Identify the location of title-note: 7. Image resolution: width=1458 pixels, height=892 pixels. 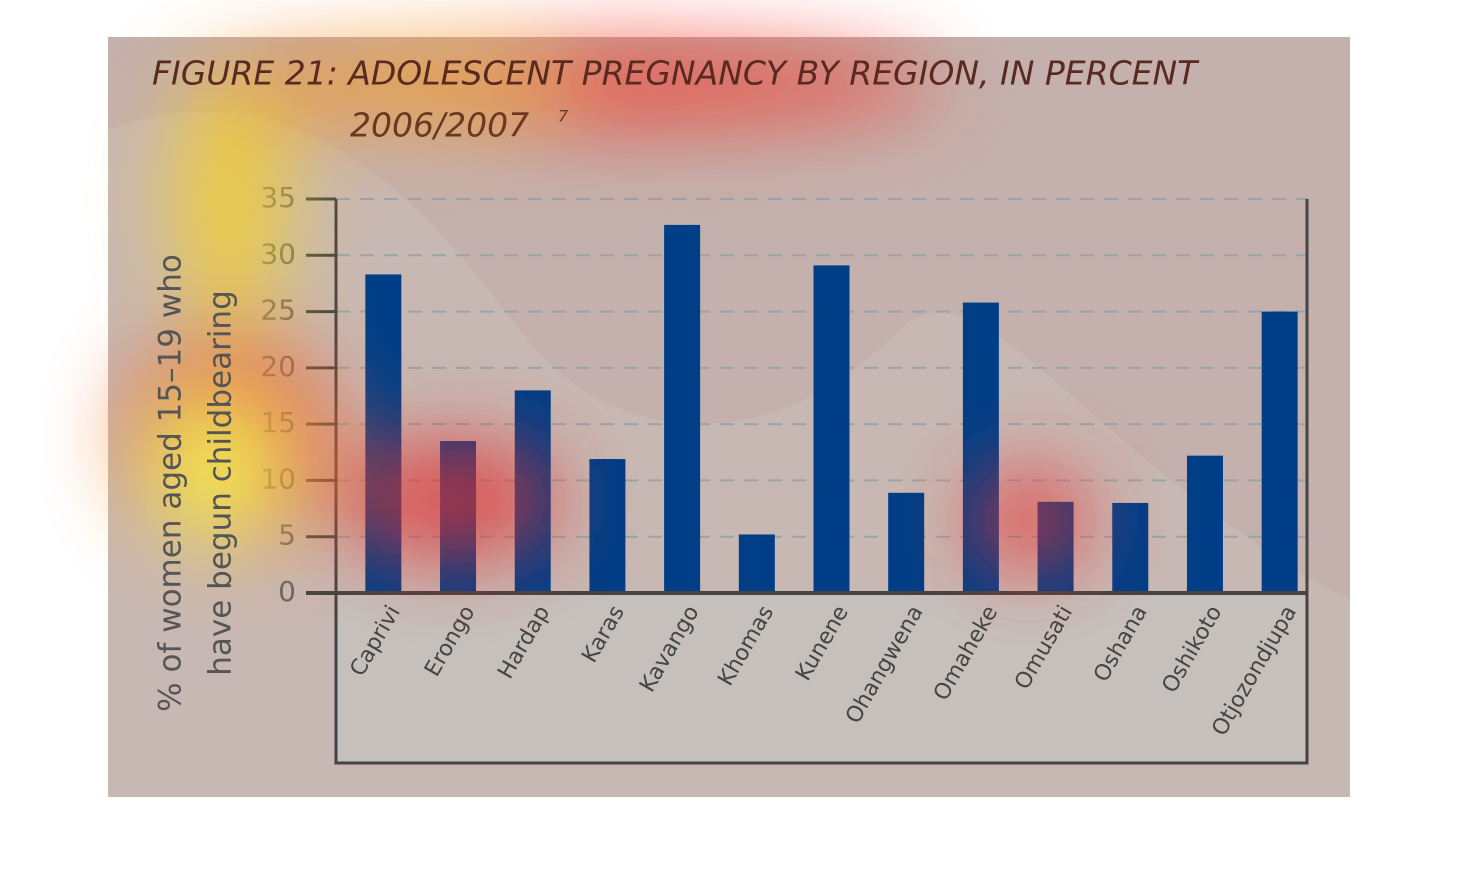
(563, 116).